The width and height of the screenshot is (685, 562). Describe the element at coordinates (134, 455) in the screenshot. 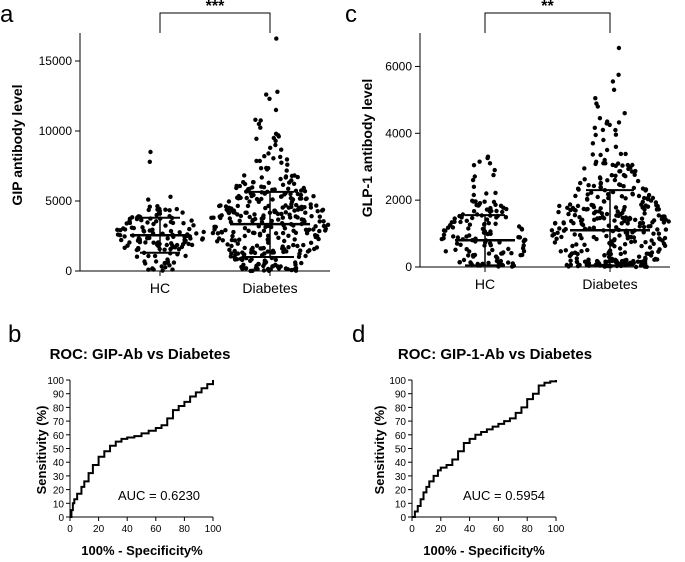

I see `ticks-b: 0 10 20 30 40 50 60 70 80 90 100 0 20 40 60 80 100` at that location.